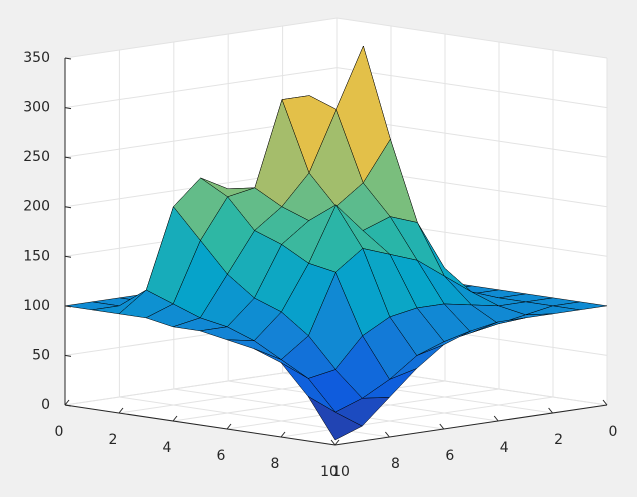  What do you see at coordinates (395, 464) in the screenshot?
I see `y-tick-label: 8` at bounding box center [395, 464].